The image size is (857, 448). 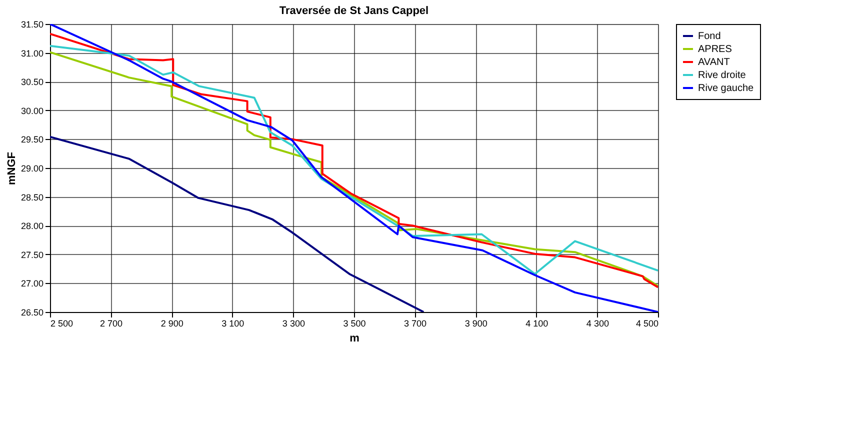 What do you see at coordinates (62, 323) in the screenshot?
I see `x-tick-label: 2 500` at bounding box center [62, 323].